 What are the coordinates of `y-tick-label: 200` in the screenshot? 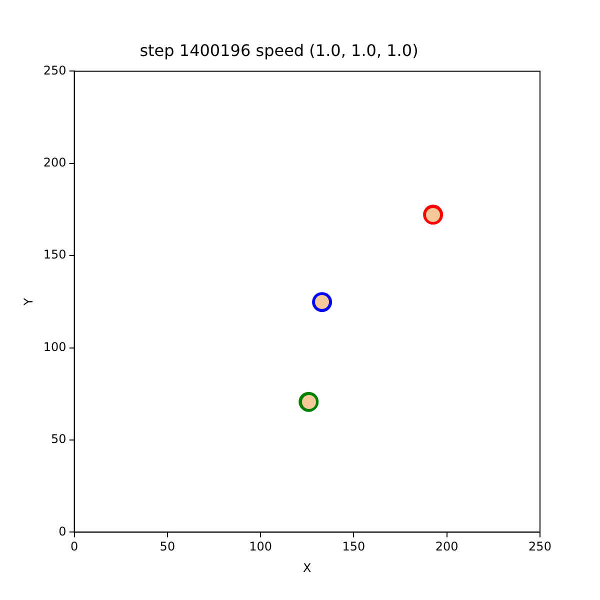 It's located at (54, 163).